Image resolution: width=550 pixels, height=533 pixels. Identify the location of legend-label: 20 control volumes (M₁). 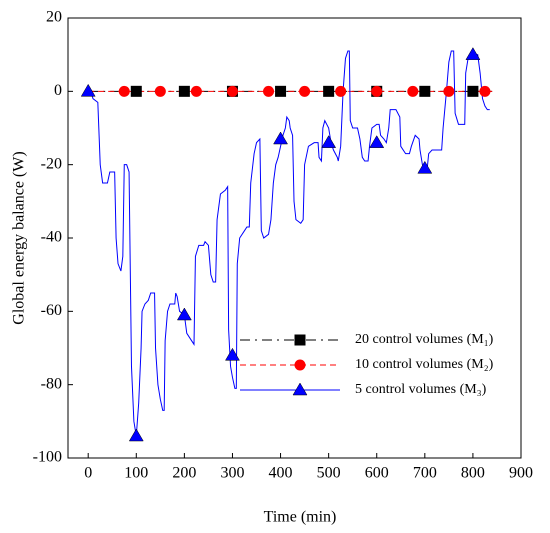
(424, 339).